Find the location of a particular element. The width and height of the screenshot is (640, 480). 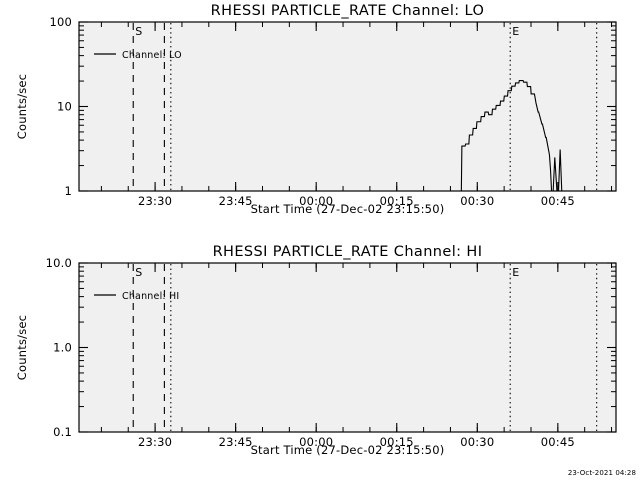

y-tick-label: 1 is located at coordinates (68, 191).